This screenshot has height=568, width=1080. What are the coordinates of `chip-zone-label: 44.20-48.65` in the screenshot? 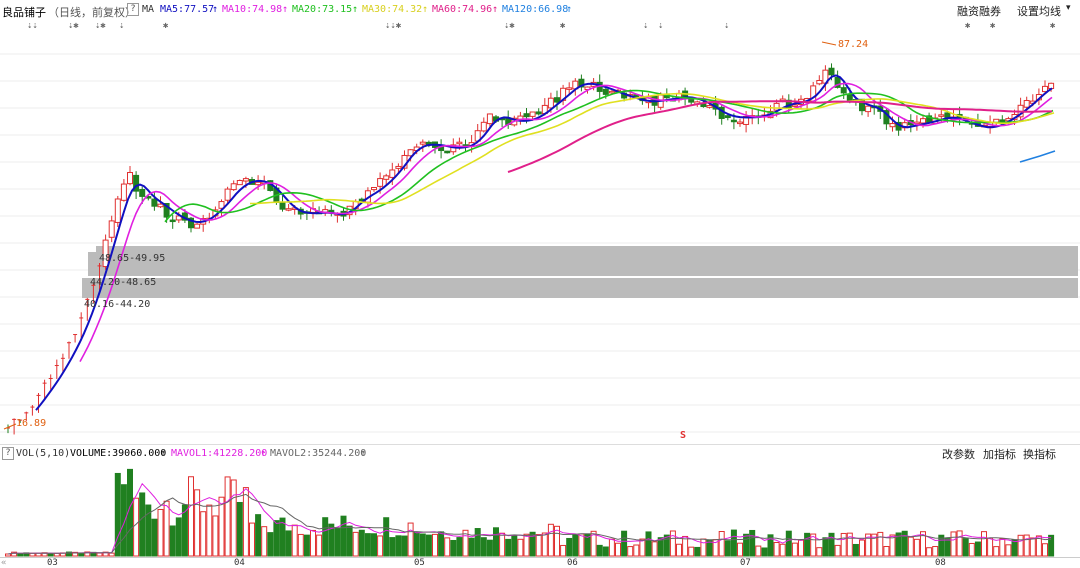 It's located at (123, 282).